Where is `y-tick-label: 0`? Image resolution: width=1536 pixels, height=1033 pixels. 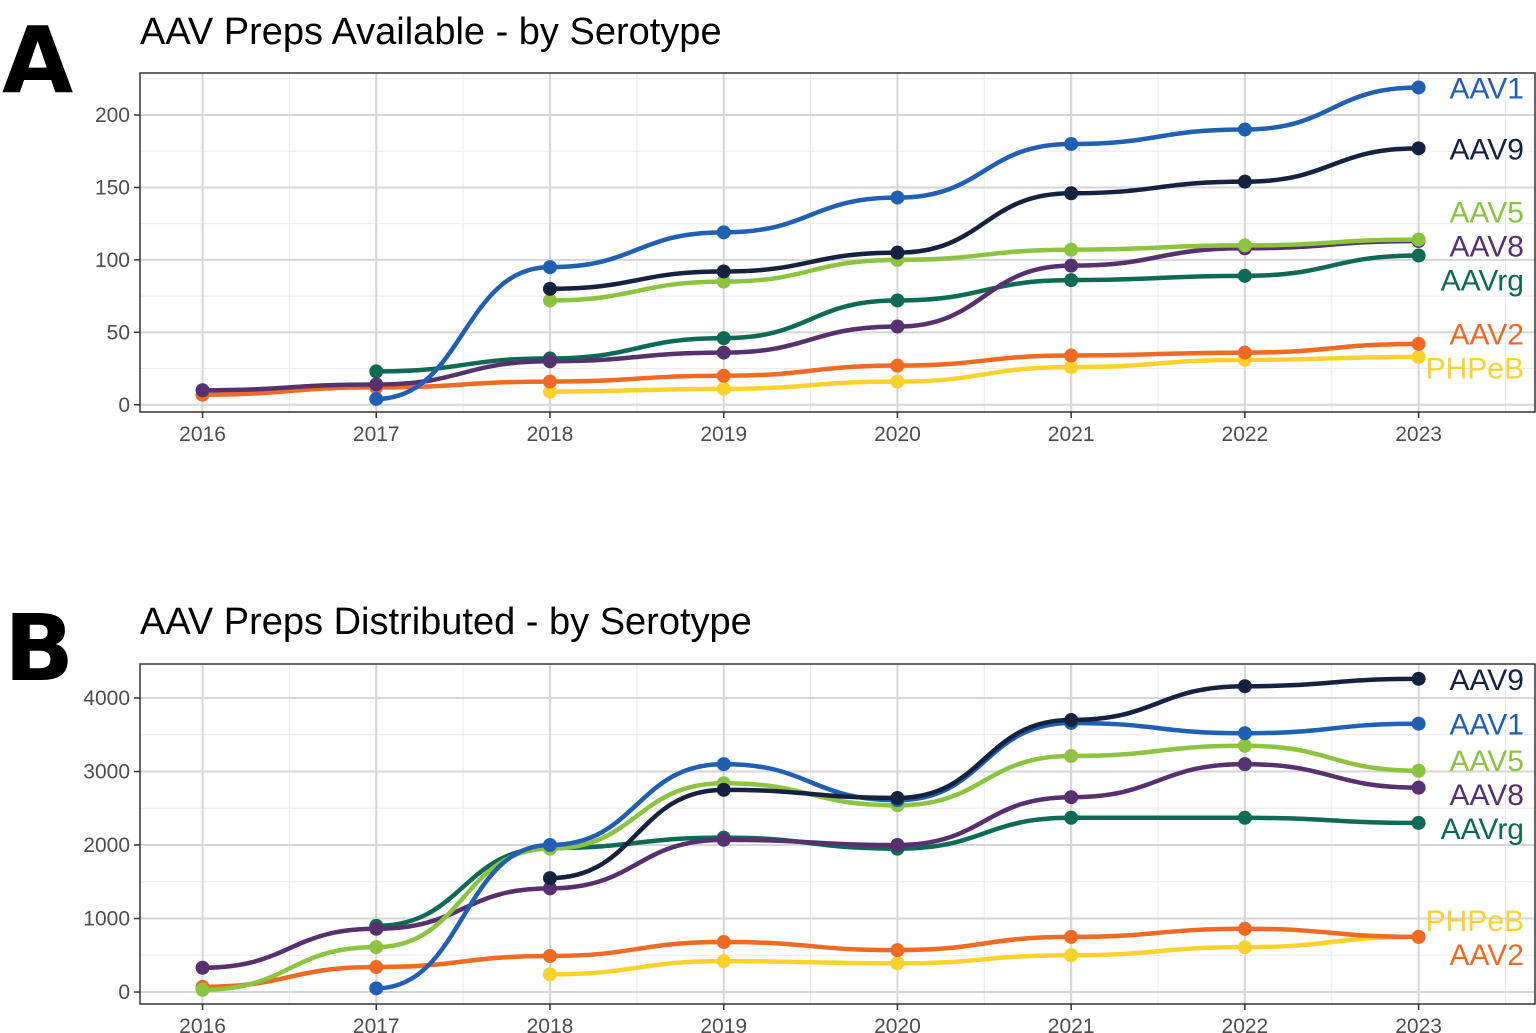
y-tick-label: 0 is located at coordinates (124, 405).